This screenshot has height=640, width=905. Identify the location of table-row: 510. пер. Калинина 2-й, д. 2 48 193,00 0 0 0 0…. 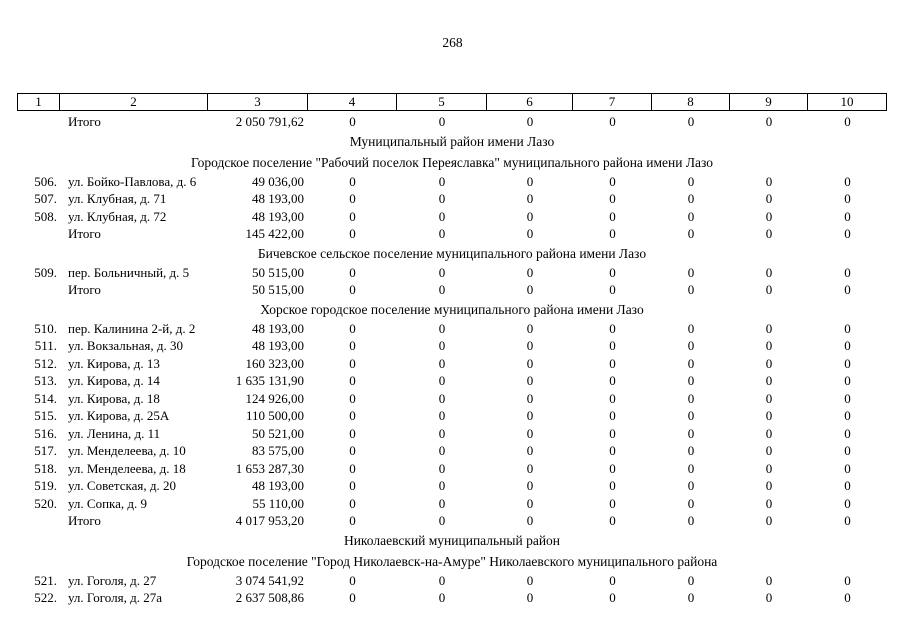
(452, 329).